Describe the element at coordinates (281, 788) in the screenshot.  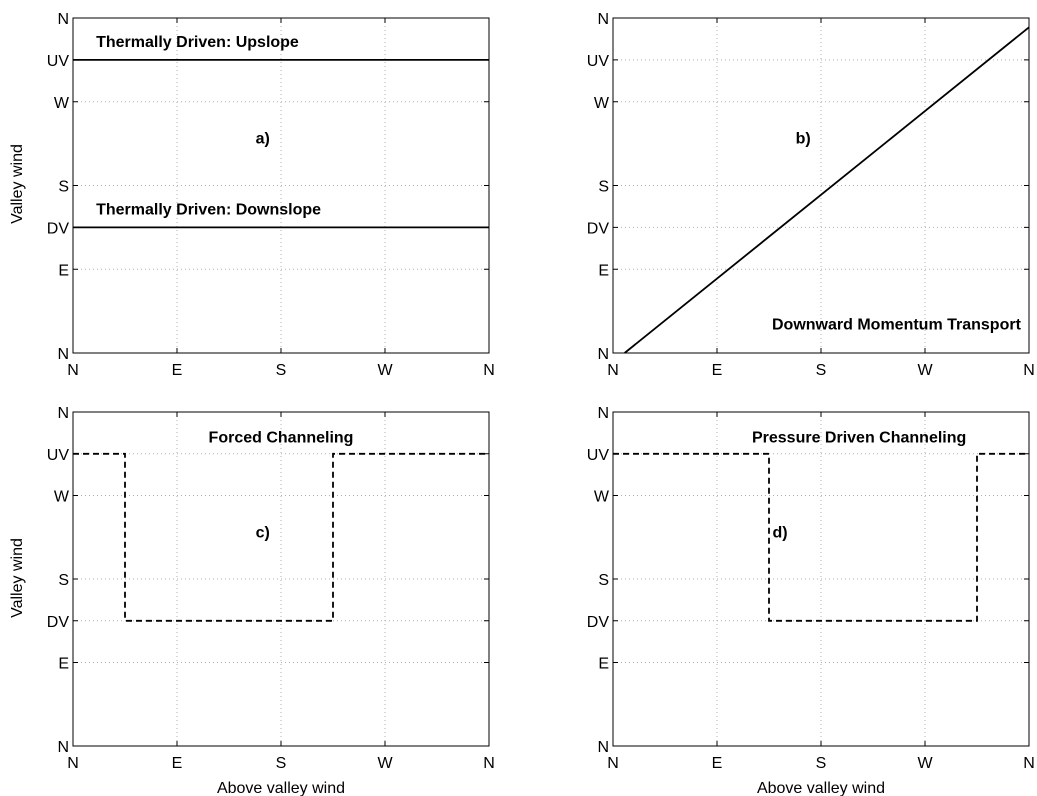
I see `x-axis-label-left: Above valley wind` at that location.